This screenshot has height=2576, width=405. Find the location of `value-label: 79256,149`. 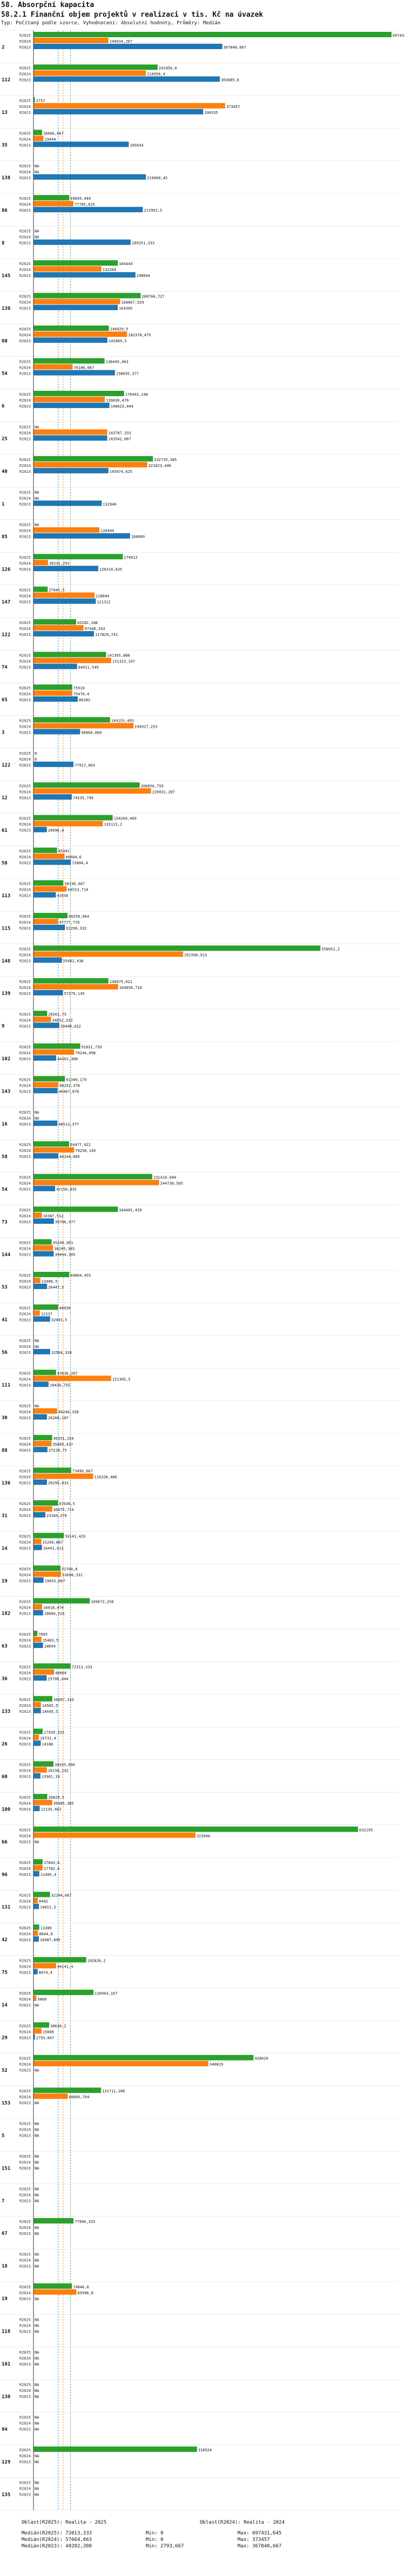

value-label: 79256,149 is located at coordinates (86, 1151).